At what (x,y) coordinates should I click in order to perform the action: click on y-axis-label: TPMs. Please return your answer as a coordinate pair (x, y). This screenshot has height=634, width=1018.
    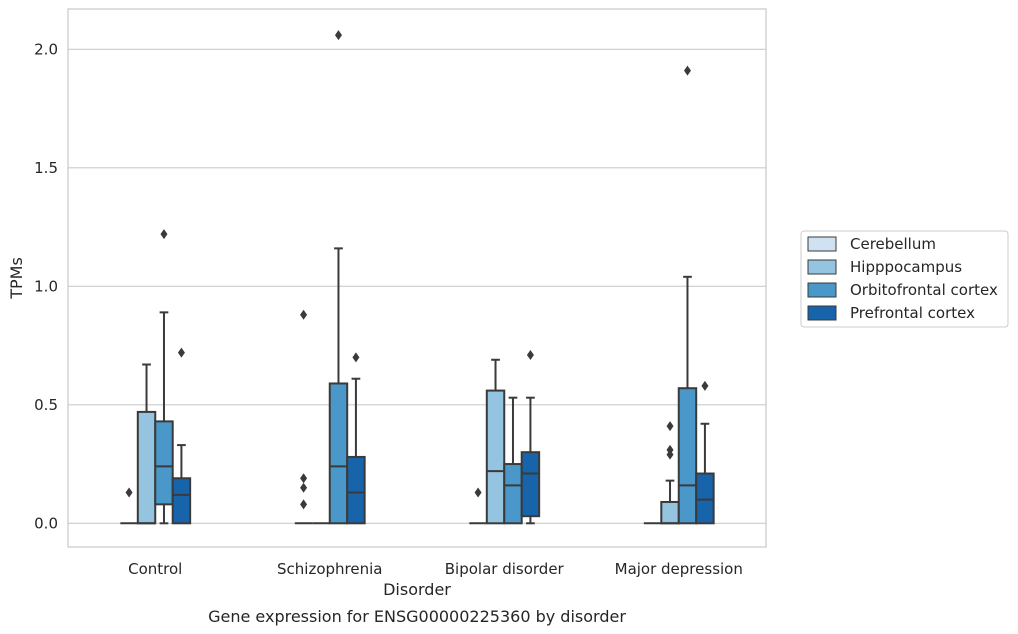
    Looking at the image, I should click on (16, 278).